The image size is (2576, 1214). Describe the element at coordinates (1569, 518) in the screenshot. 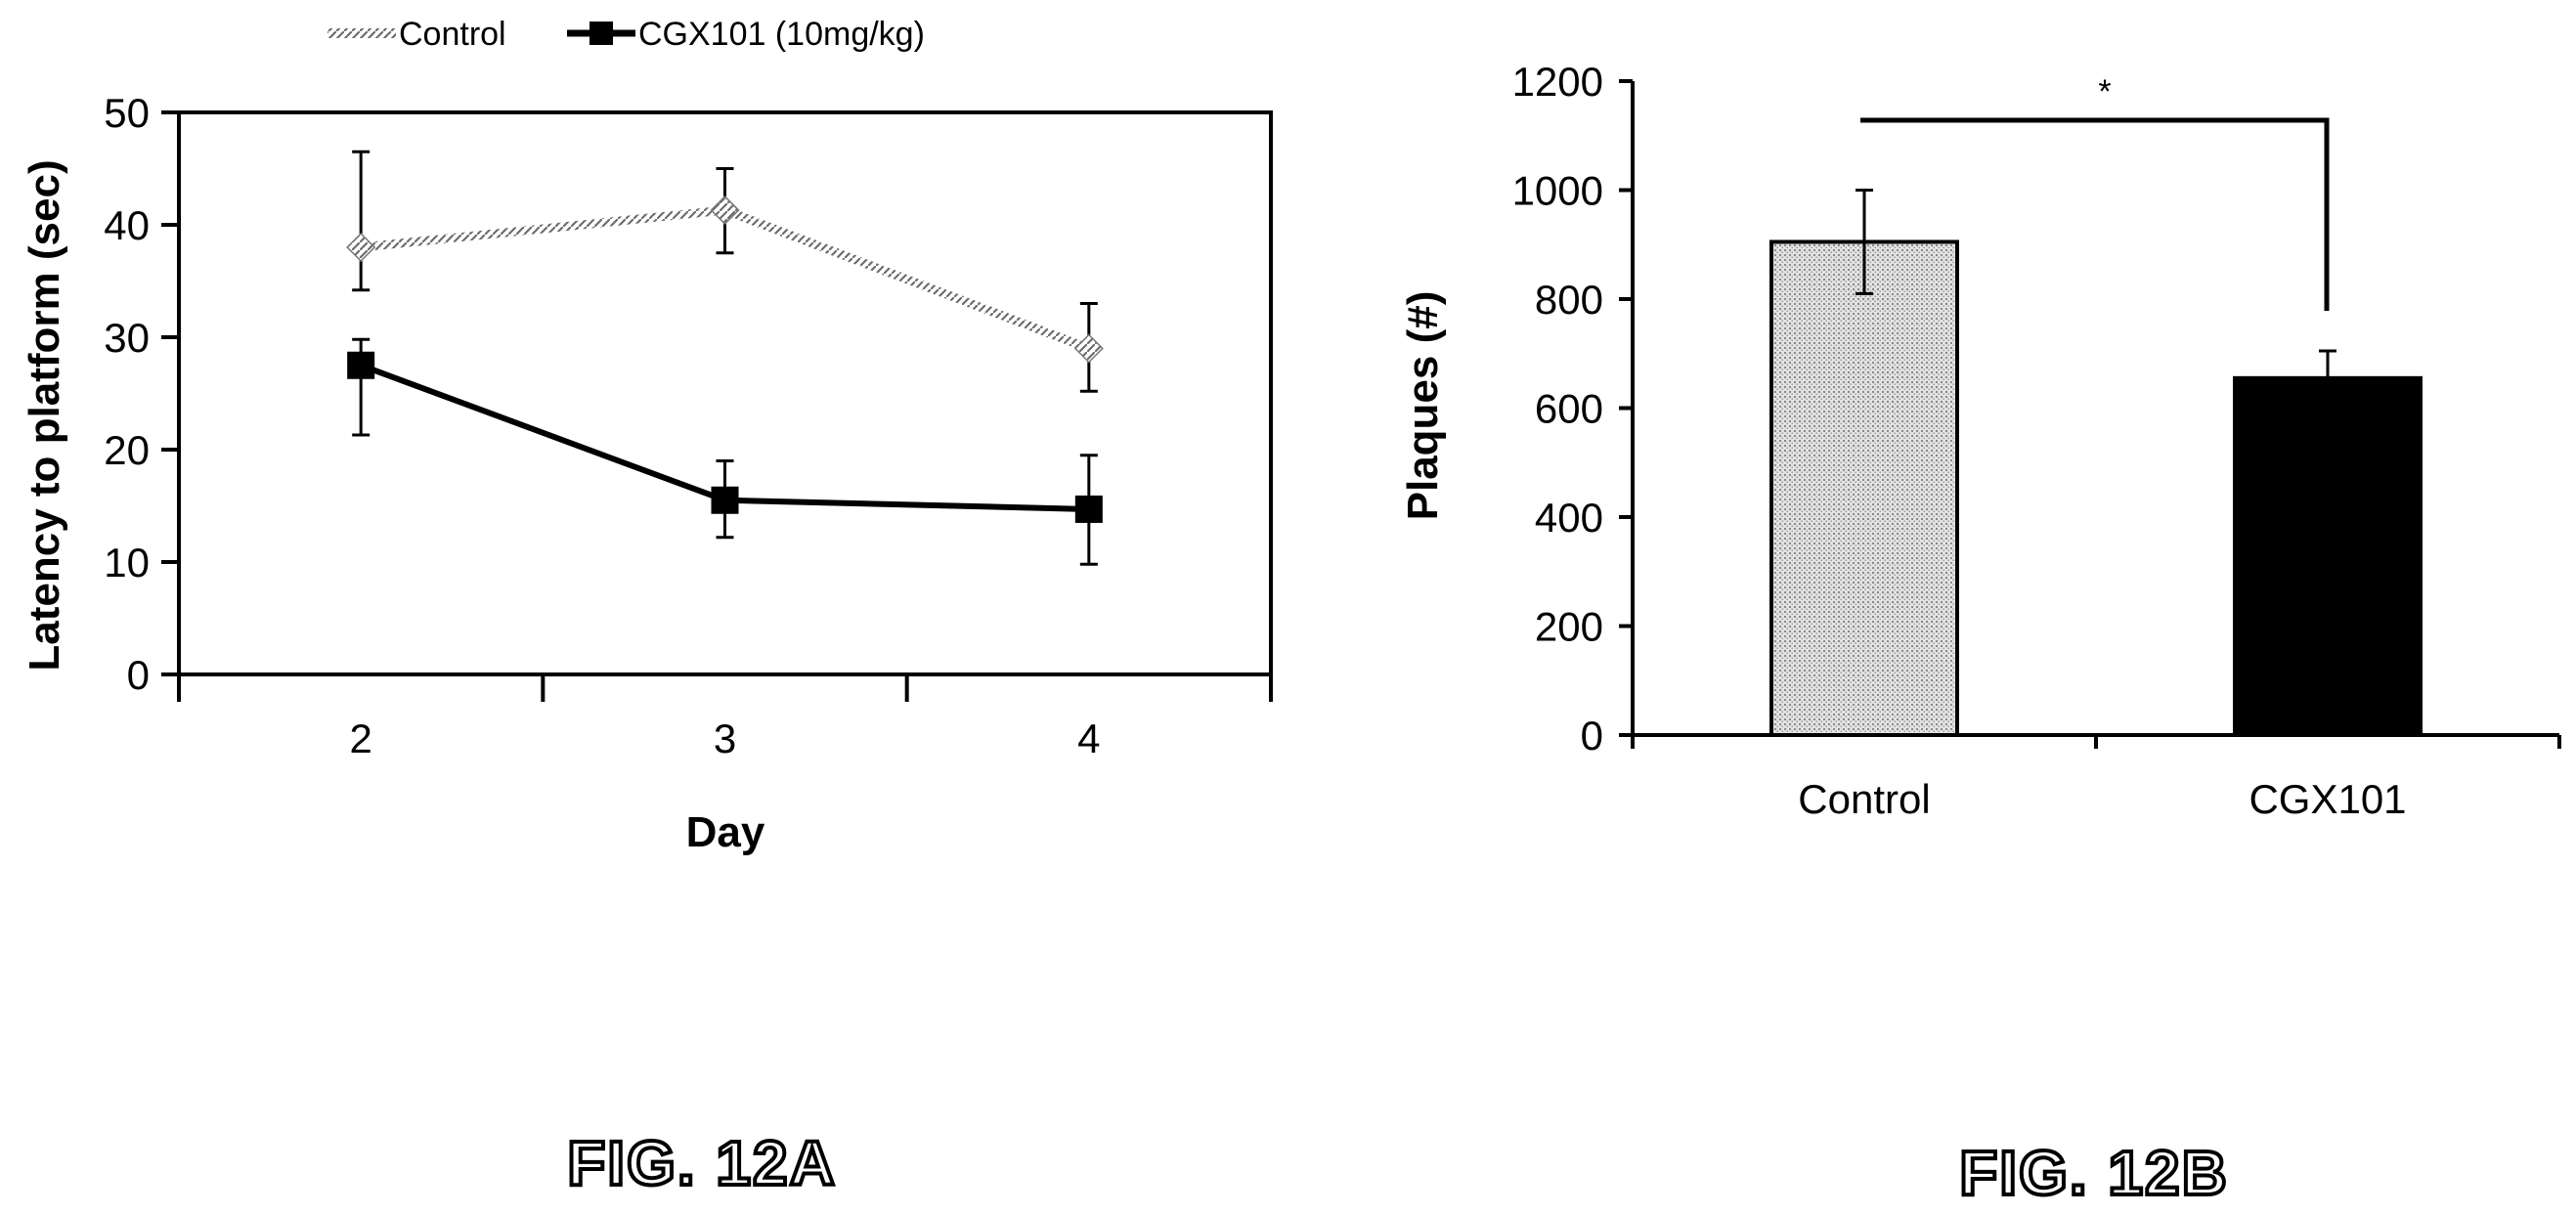

I see `chart-b-y-tick-label: 400` at that location.